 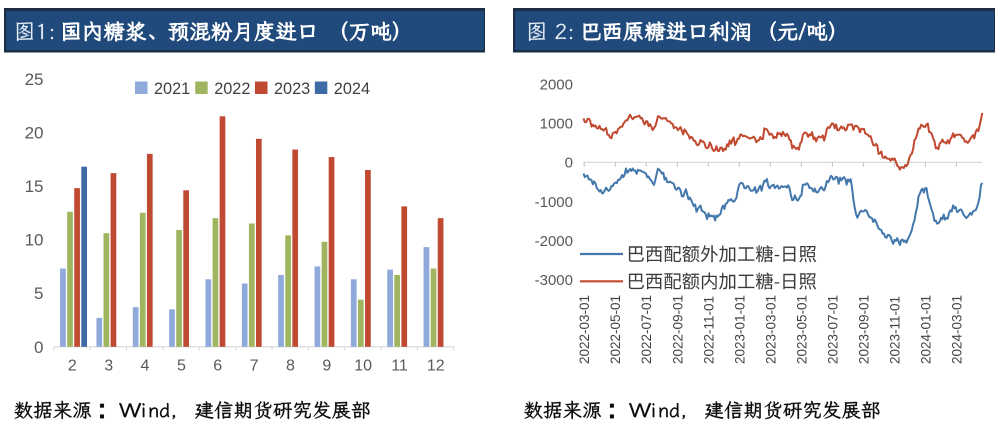 What do you see at coordinates (801, 329) in the screenshot?
I see `svg-text: 2023-05-01` at bounding box center [801, 329].